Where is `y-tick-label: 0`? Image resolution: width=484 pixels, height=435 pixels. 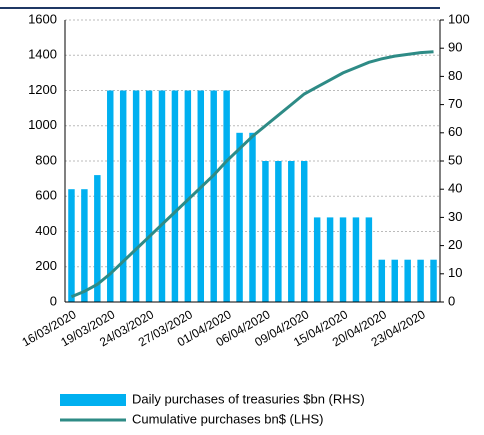 y-tick-label: 0 is located at coordinates (53, 300).